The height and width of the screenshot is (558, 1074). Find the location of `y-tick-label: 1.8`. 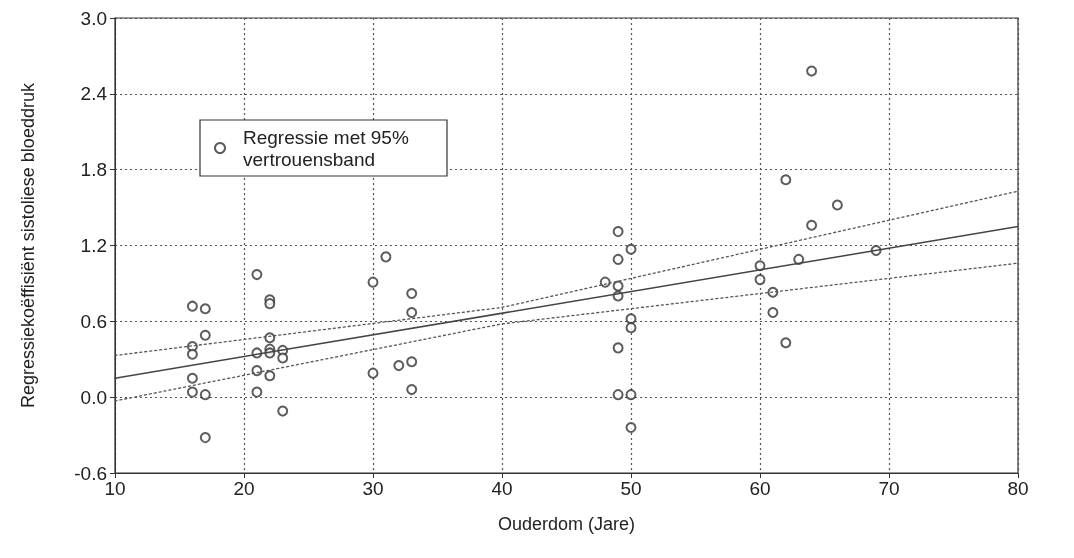

y-tick-label: 1.8 is located at coordinates (93, 170).